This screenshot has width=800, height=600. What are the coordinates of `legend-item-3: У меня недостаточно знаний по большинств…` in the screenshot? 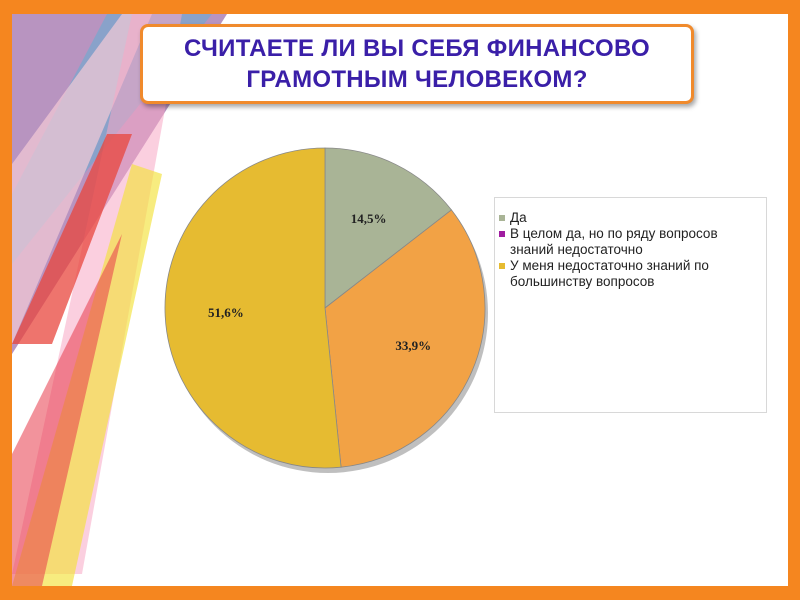 It's located at (627, 274).